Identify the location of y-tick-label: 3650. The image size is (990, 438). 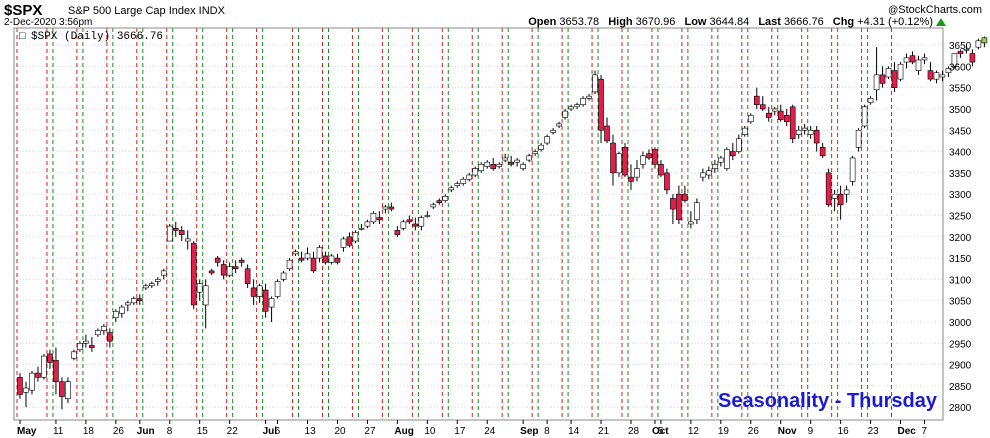
(960, 46).